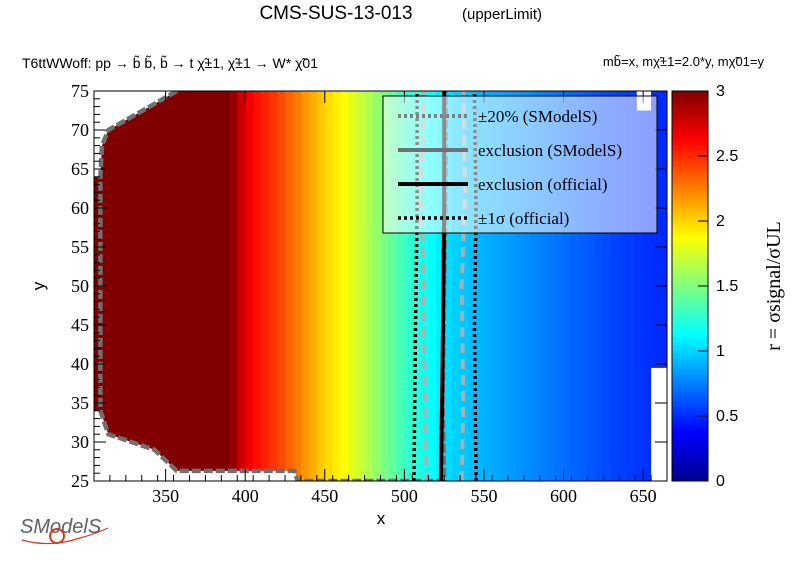  Describe the element at coordinates (80, 247) in the screenshot. I see `y-tick-label: 55` at that location.